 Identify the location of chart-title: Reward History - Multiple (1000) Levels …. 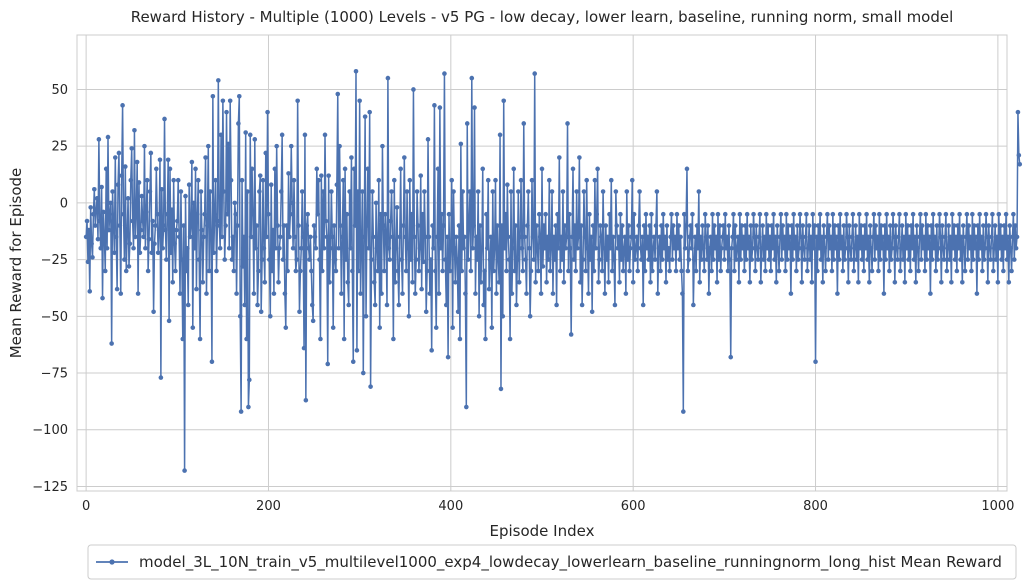
(542, 17).